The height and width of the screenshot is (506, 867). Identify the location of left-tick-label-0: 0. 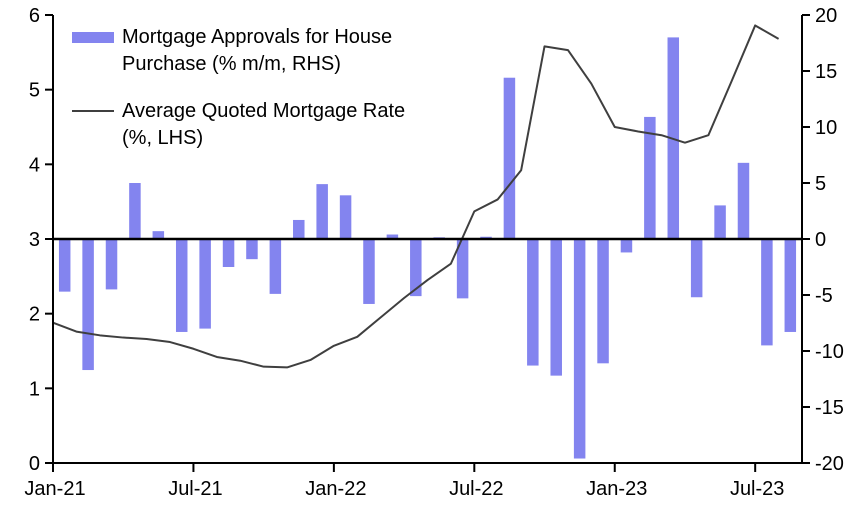
(34, 464).